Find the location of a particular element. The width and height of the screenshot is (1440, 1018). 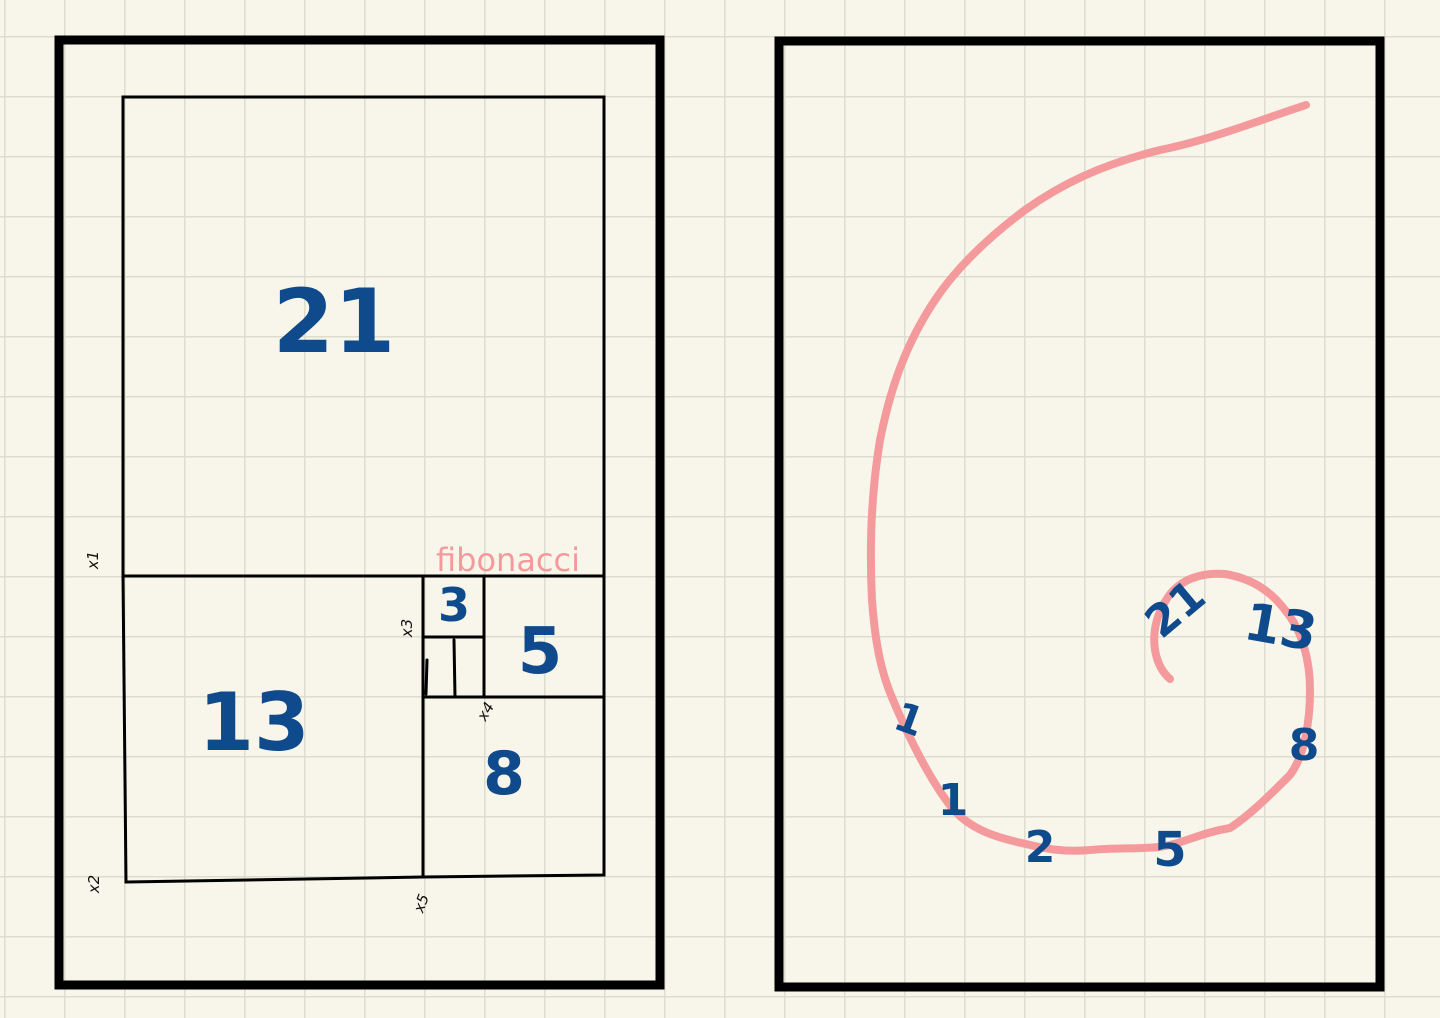

square-5-label: 5 is located at coordinates (540, 652).